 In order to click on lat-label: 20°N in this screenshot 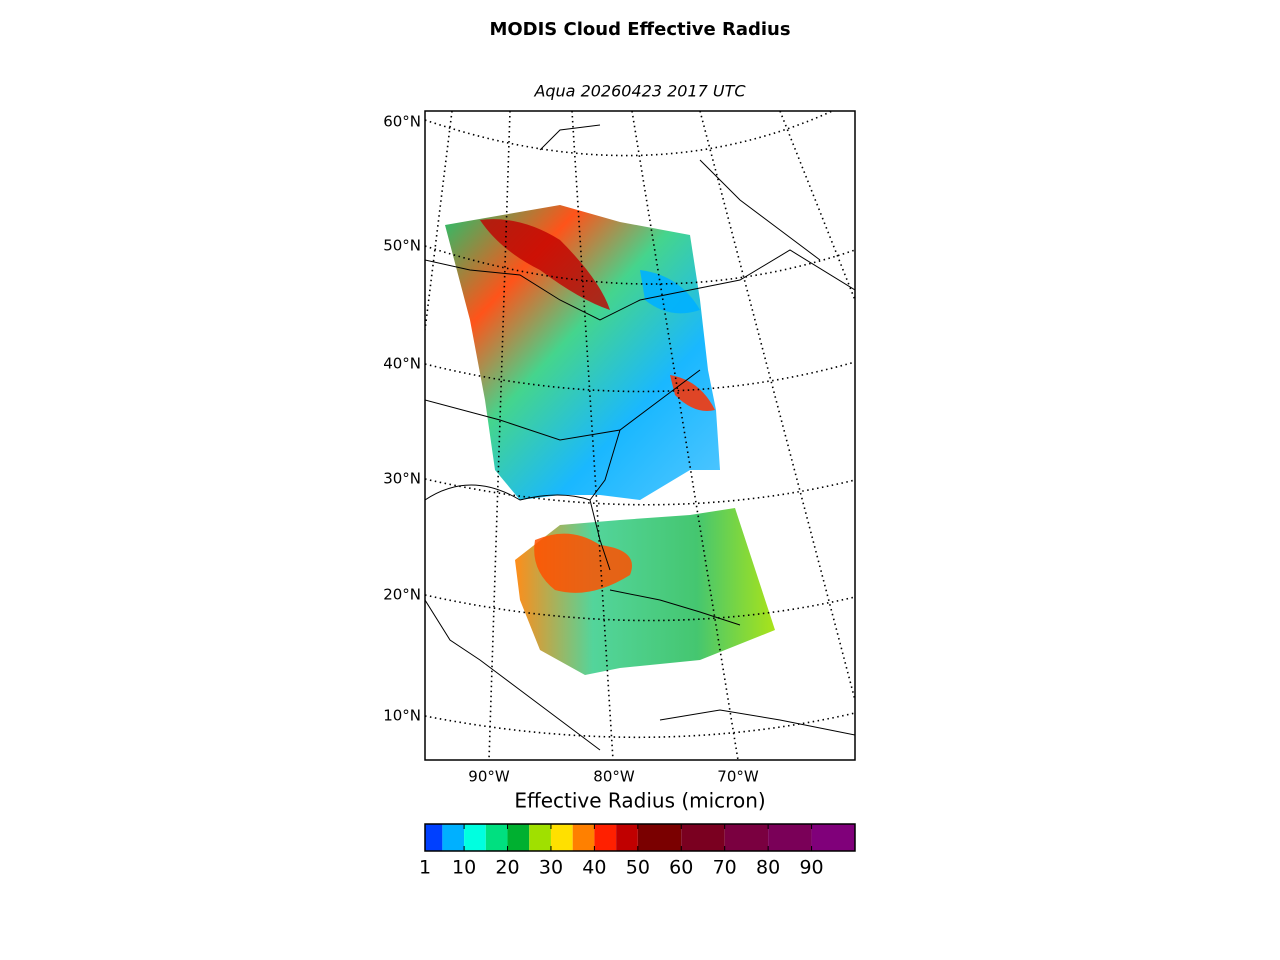, I will do `click(402, 595)`.